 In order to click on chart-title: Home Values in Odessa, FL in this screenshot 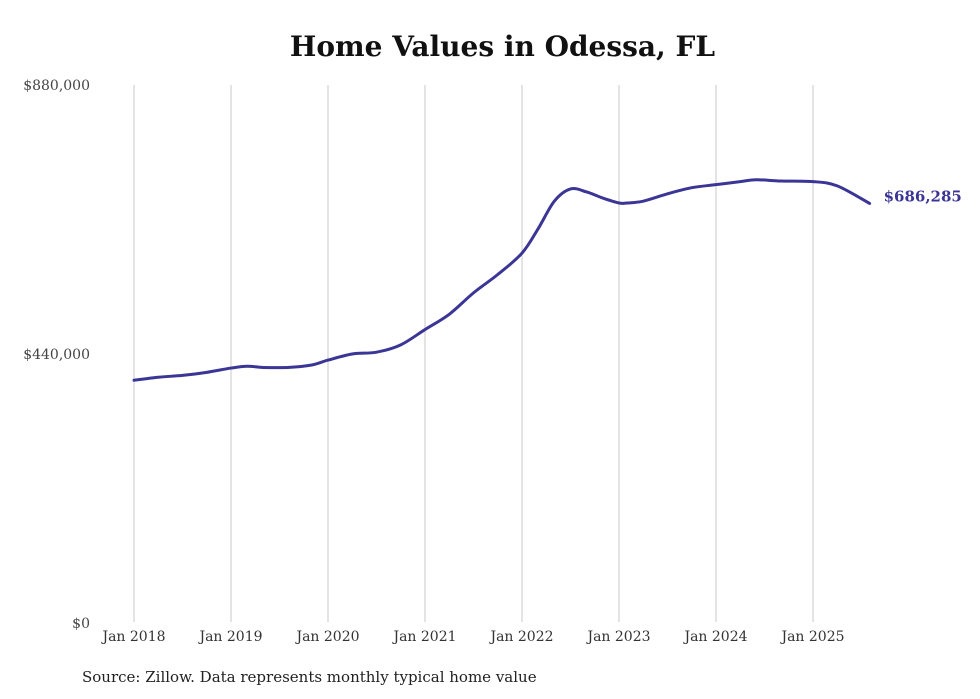, I will do `click(502, 46)`.